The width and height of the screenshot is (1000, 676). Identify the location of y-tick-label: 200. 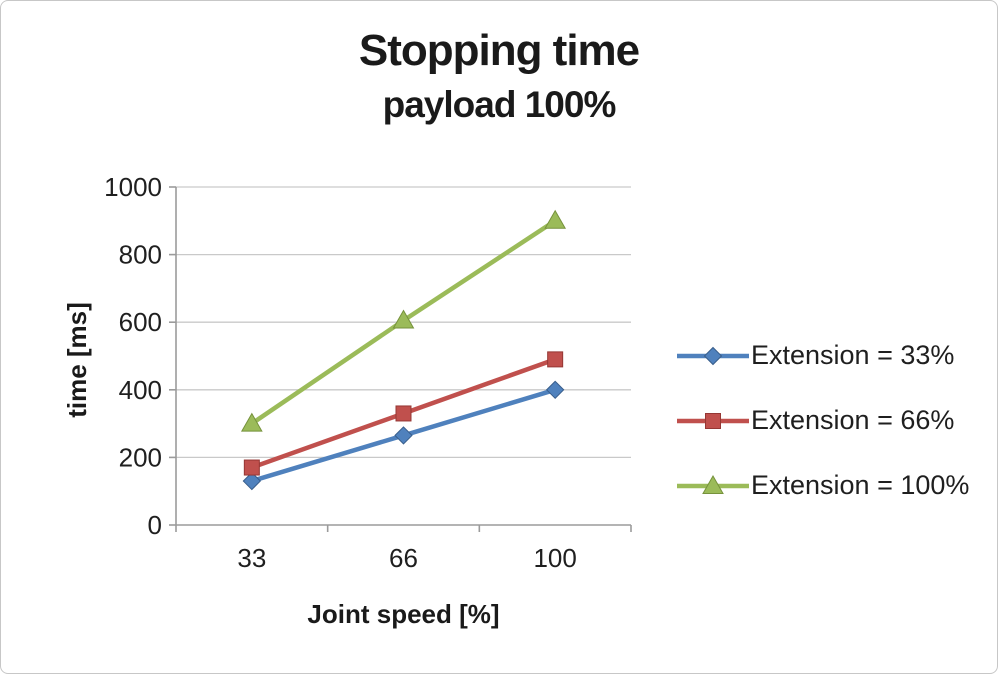
(140, 457).